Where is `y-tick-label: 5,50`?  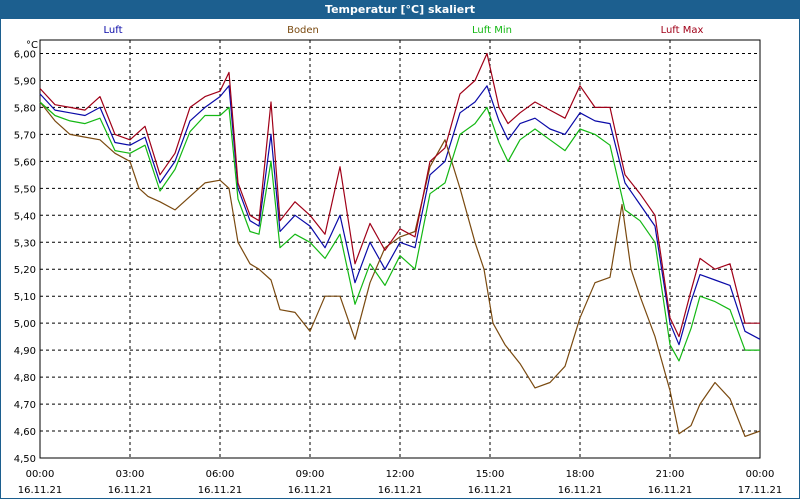
y-tick-label: 5,50 is located at coordinates (25, 189).